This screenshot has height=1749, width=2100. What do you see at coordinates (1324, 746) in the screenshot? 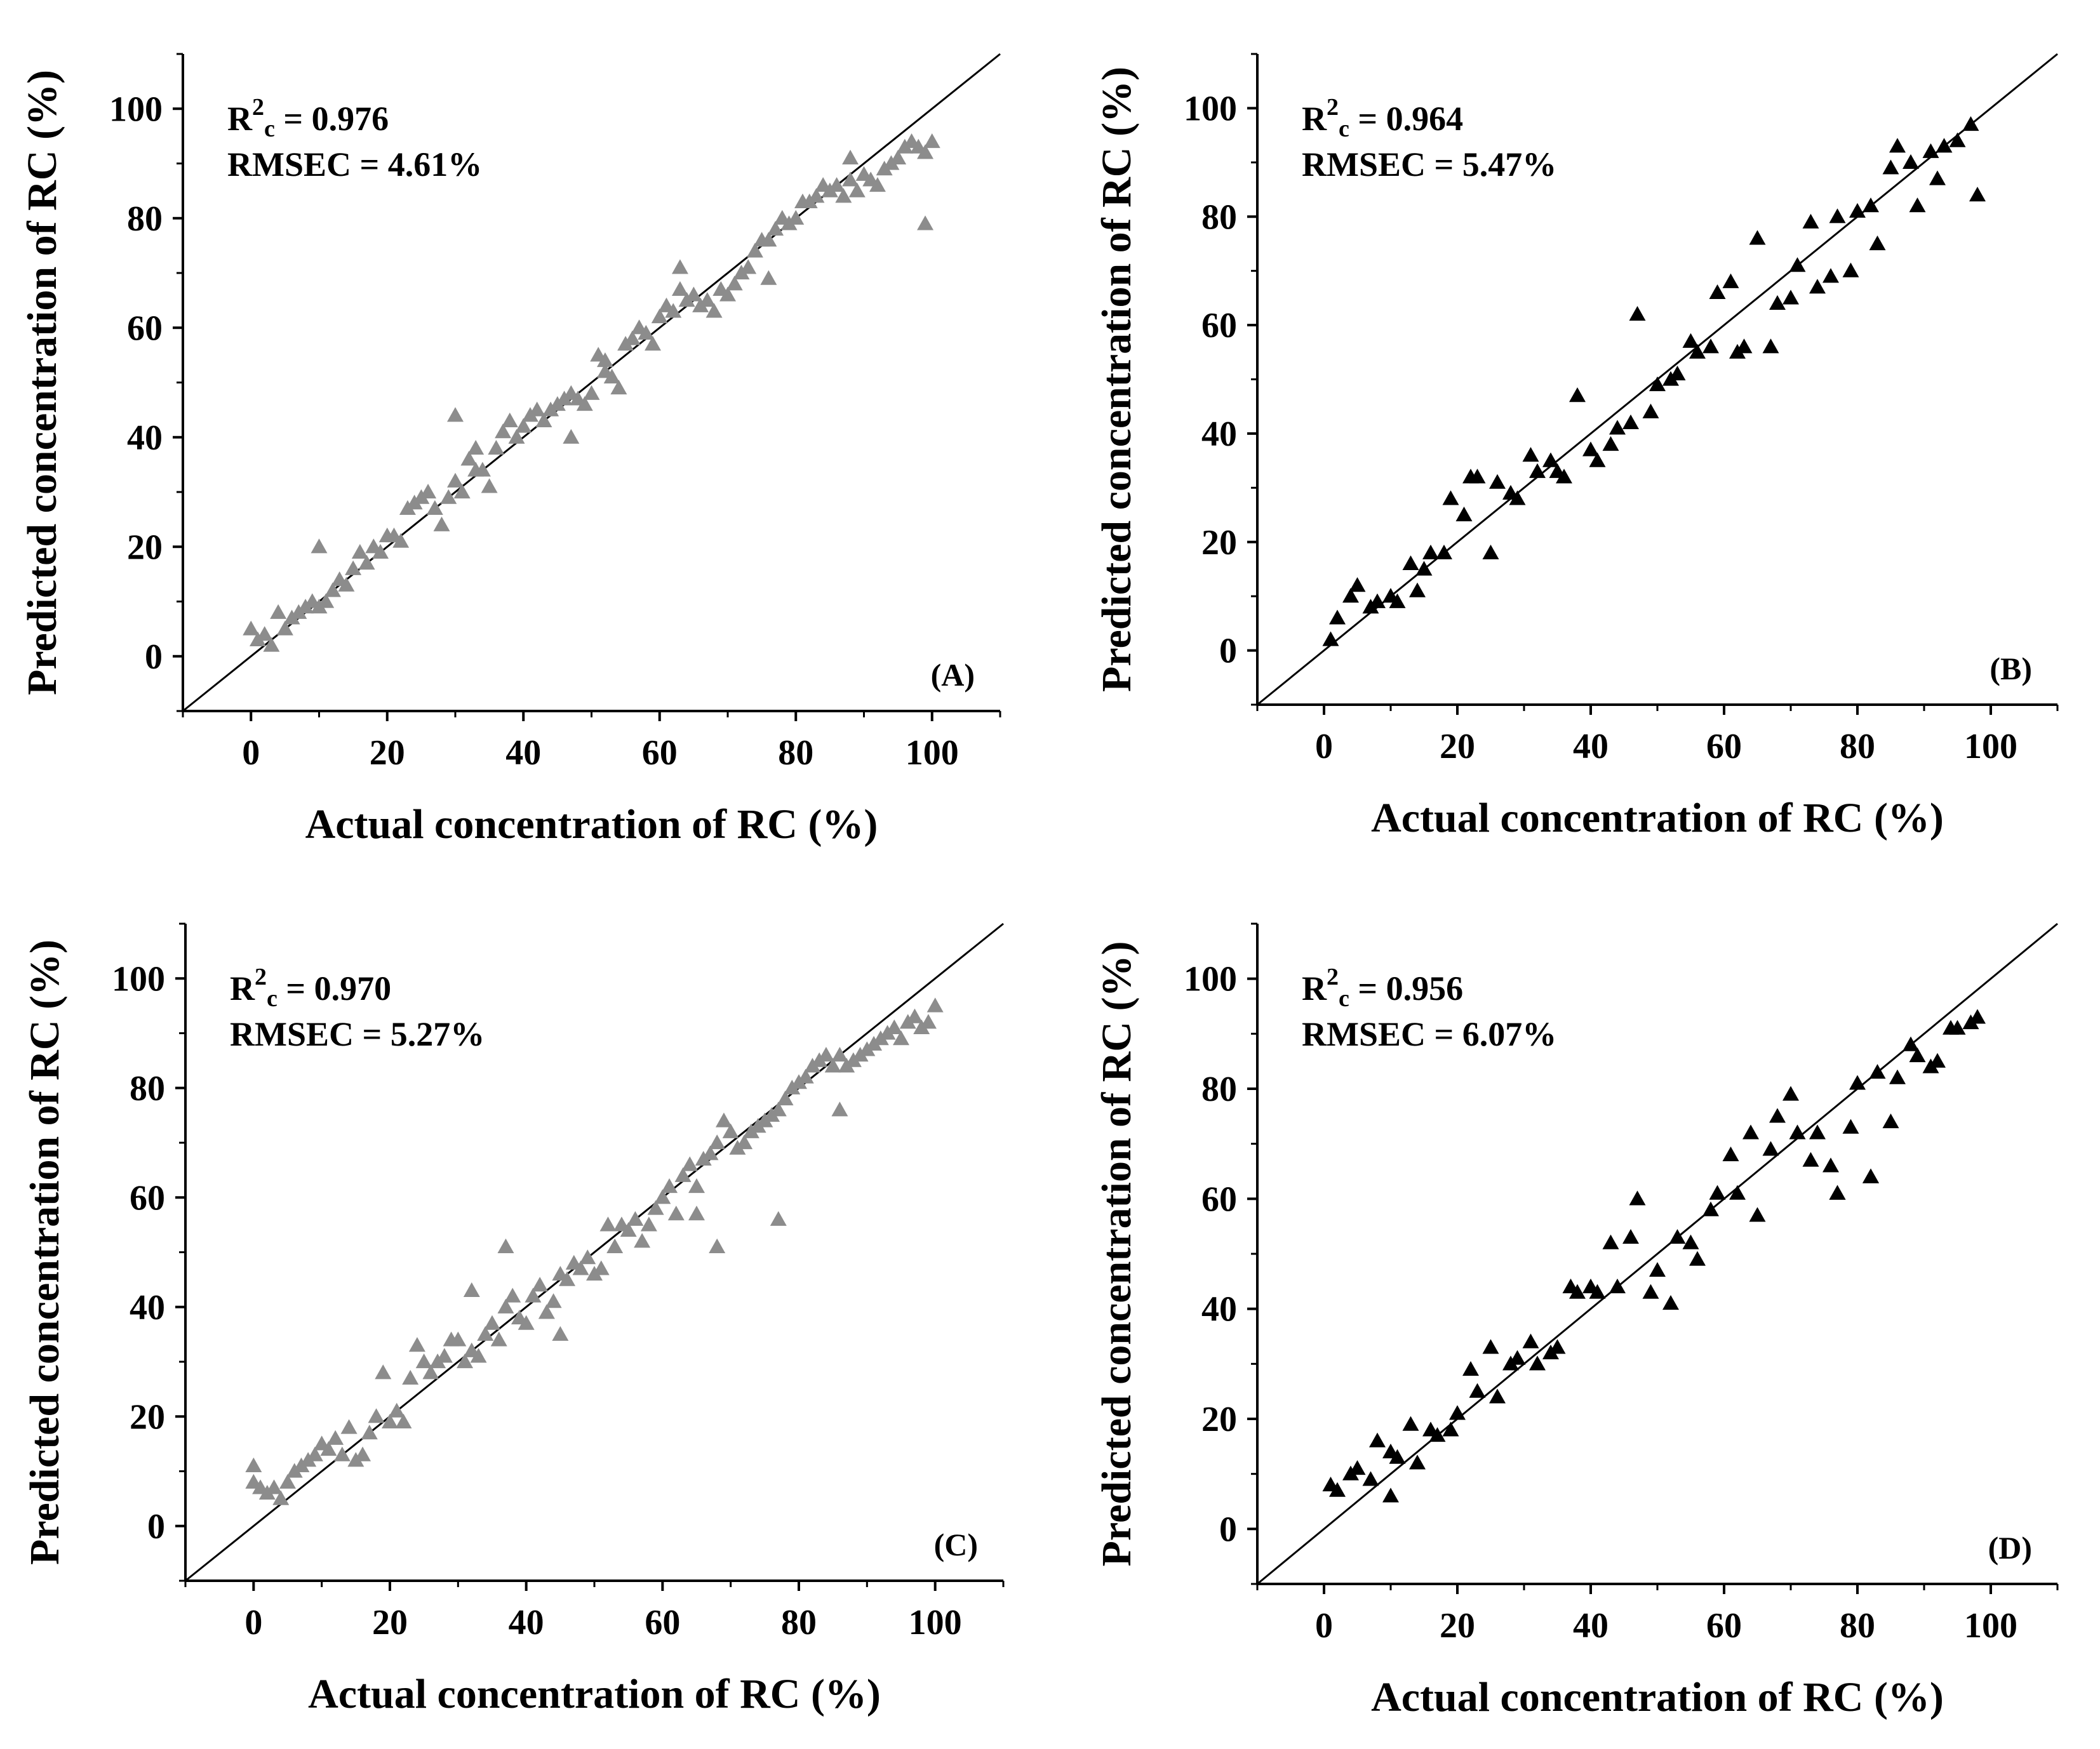
I see `x-tick-label: 0` at bounding box center [1324, 746].